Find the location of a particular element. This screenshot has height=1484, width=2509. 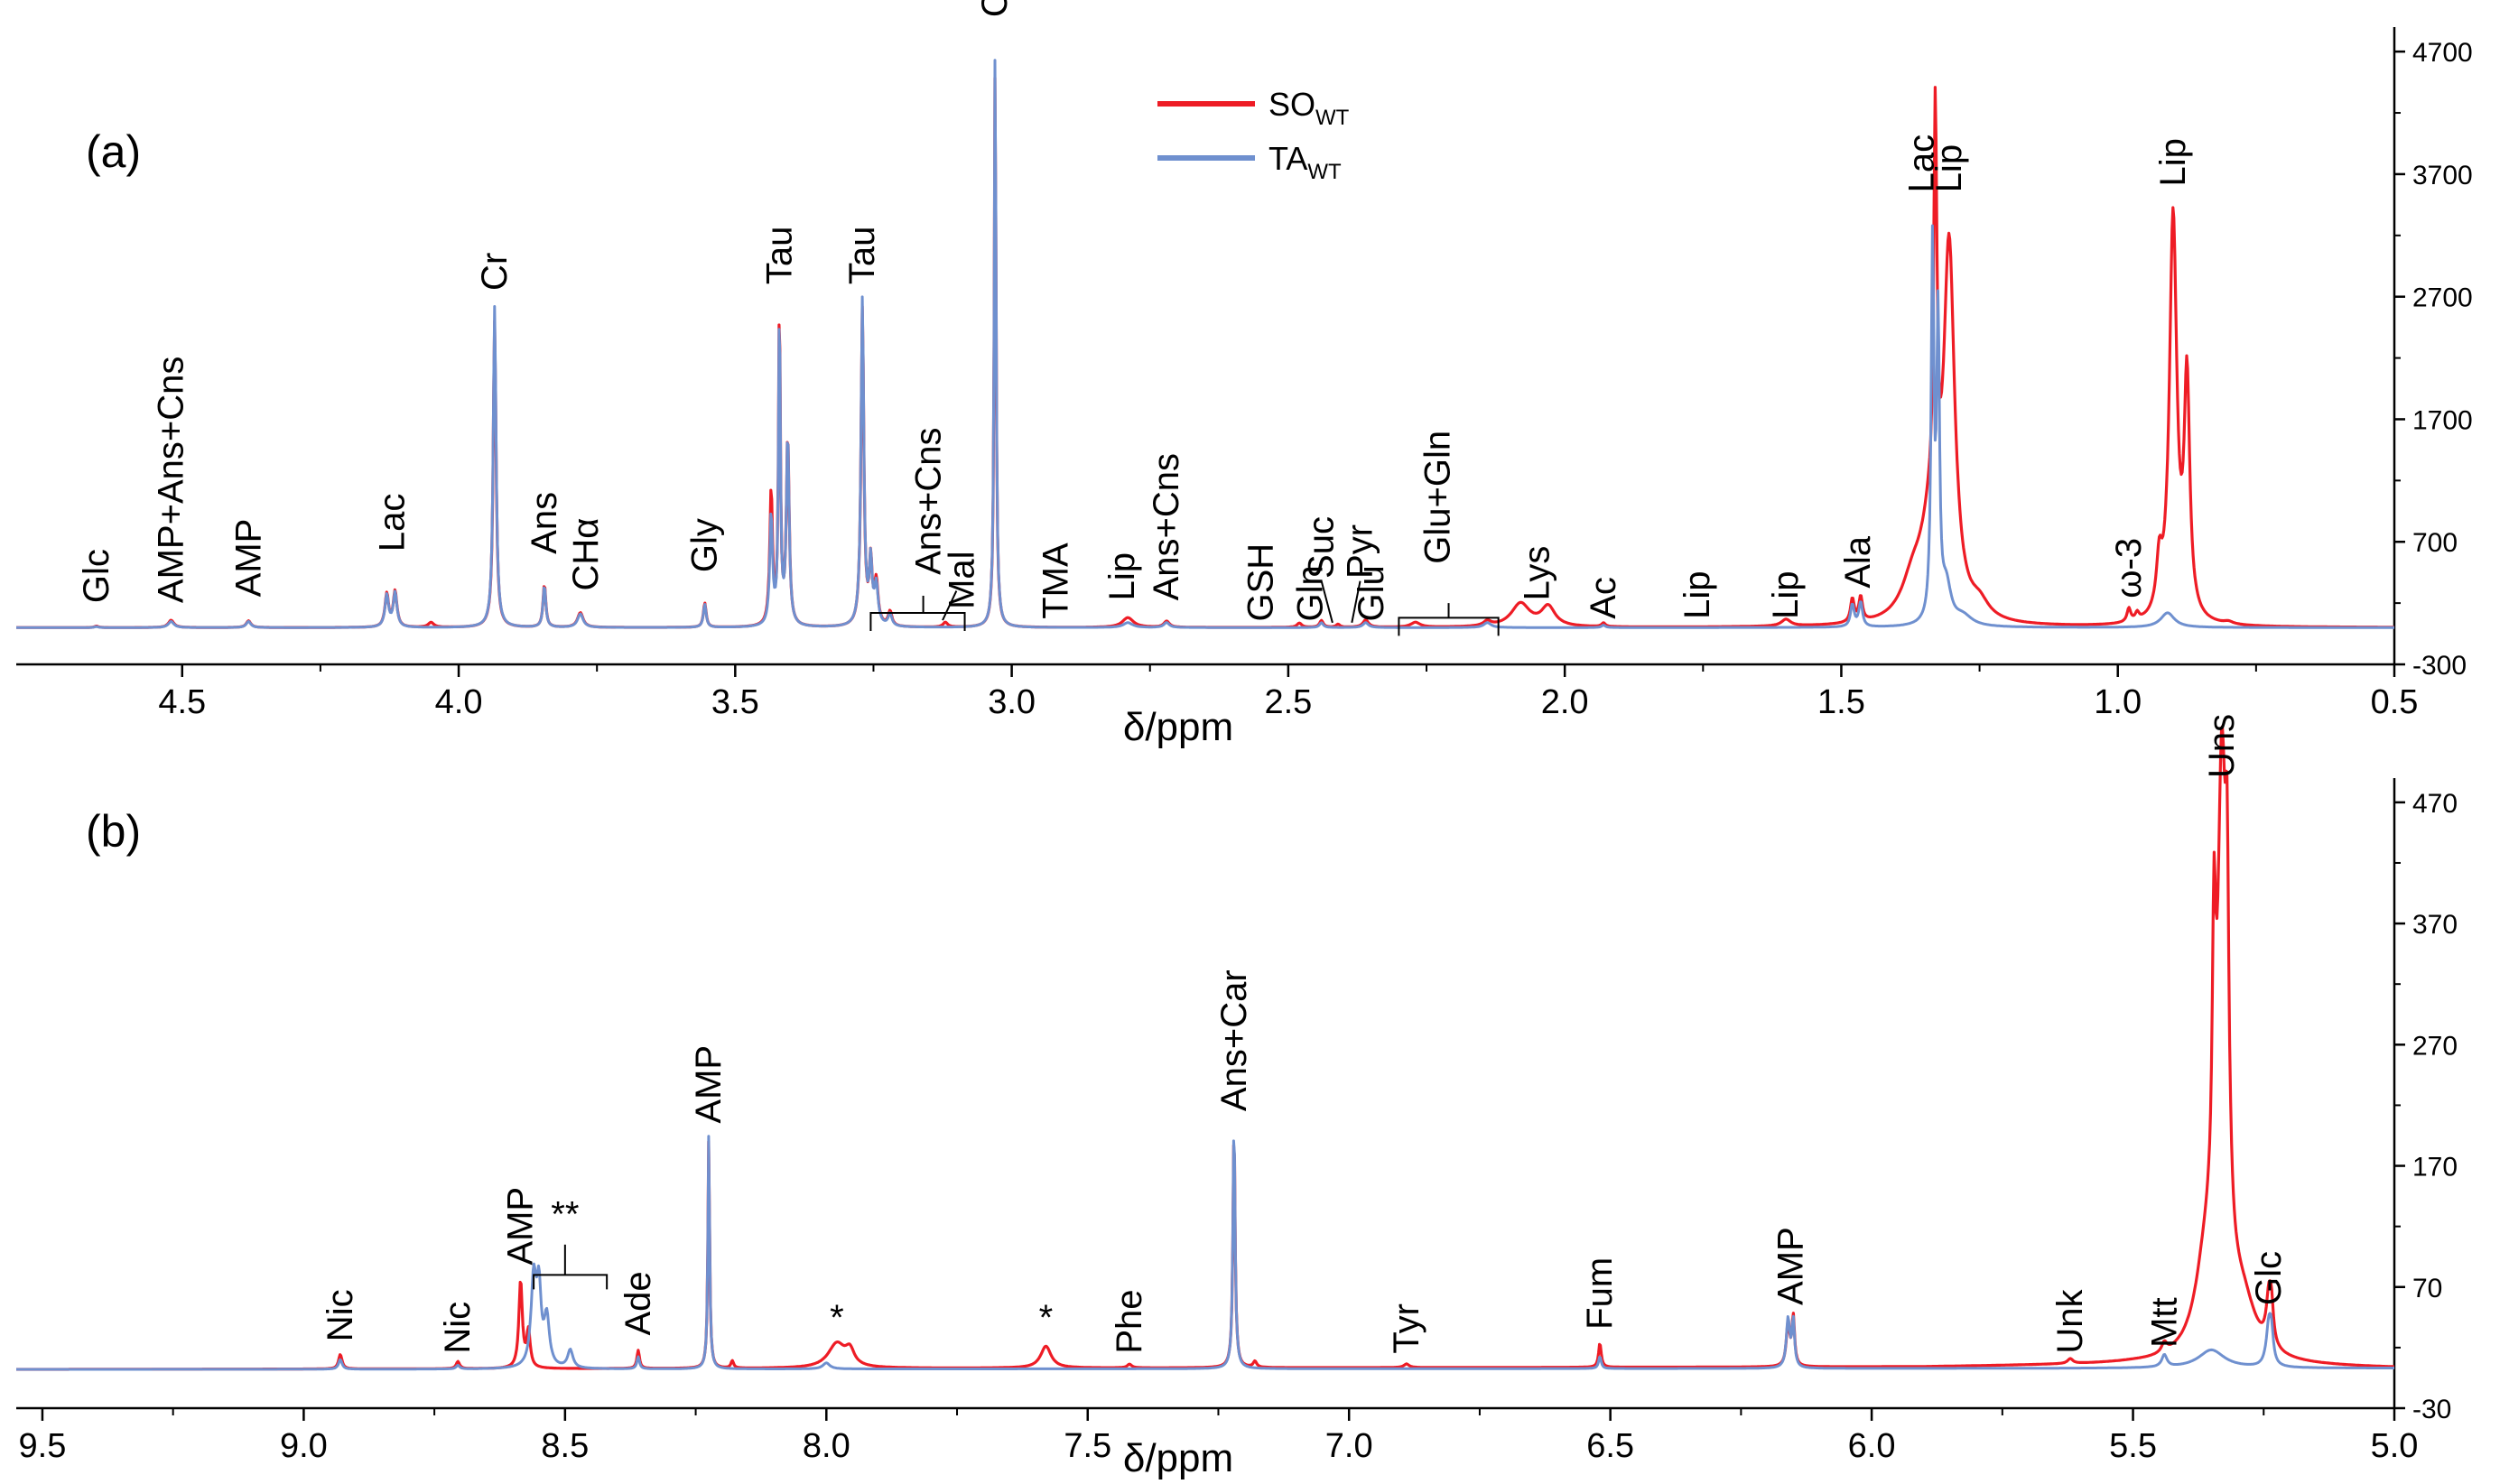

peak-label: Tyr is located at coordinates (1406, 1329).